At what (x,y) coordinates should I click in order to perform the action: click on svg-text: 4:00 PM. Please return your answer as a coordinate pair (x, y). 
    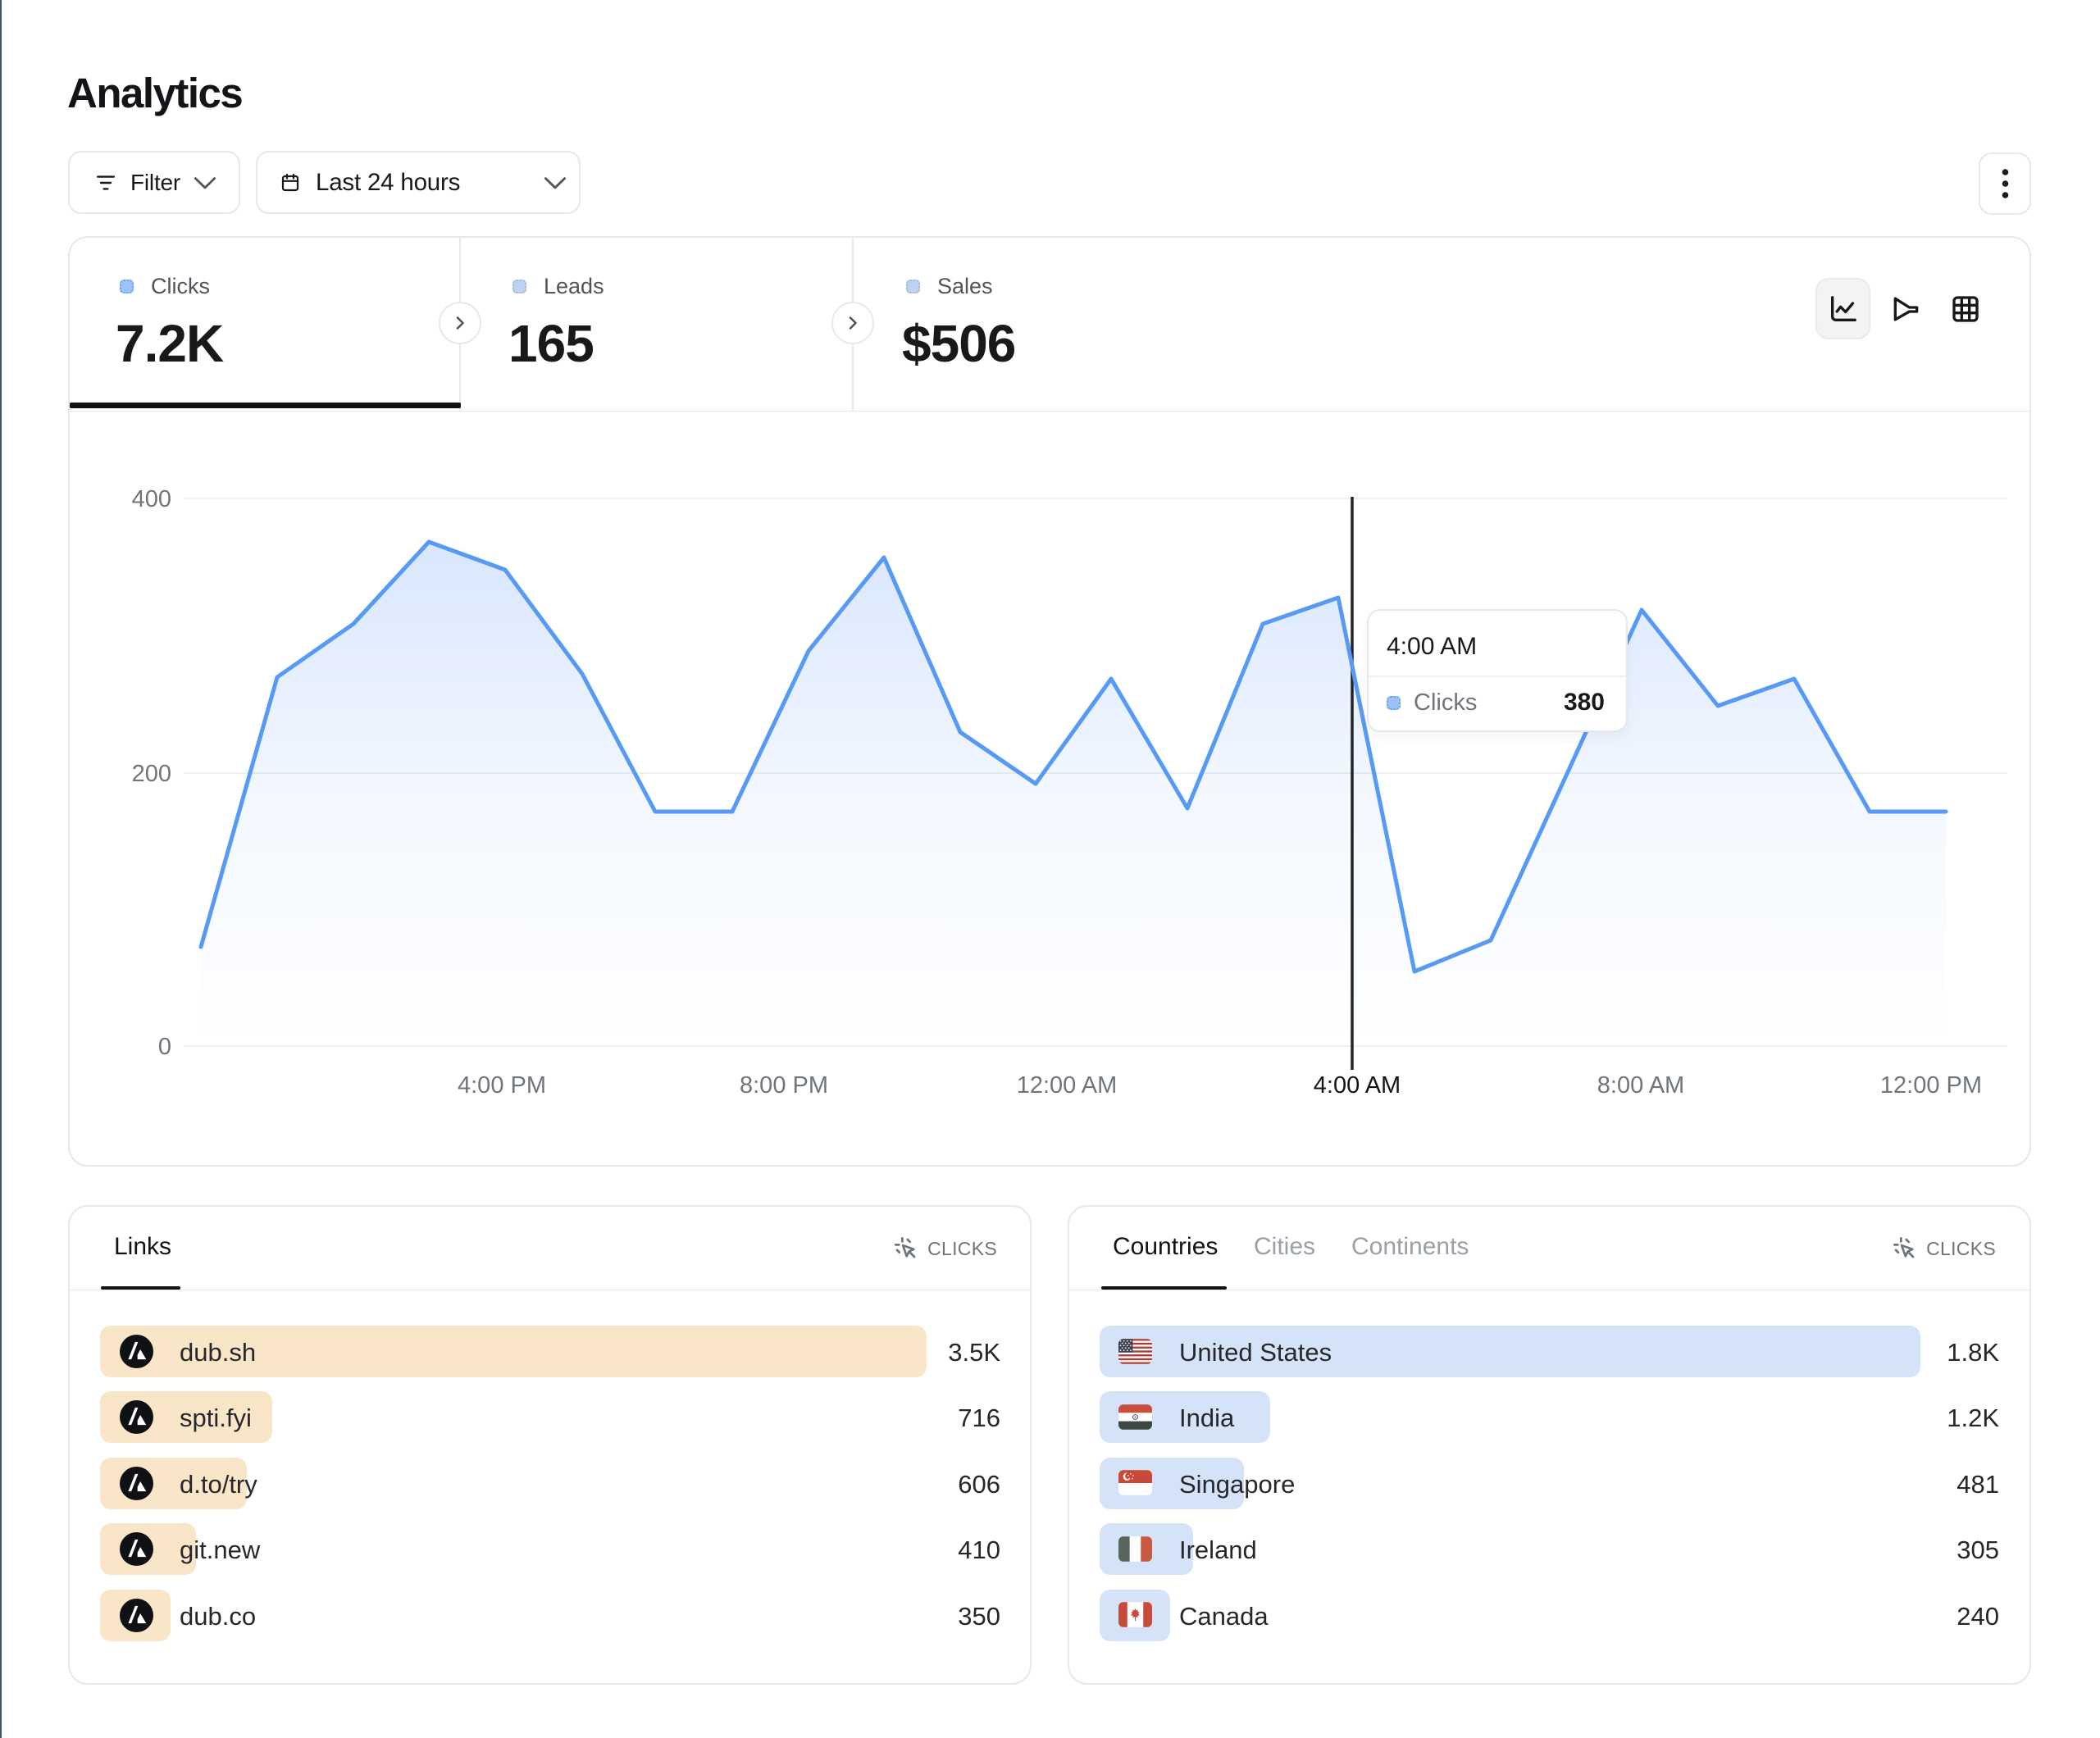
    Looking at the image, I should click on (502, 1085).